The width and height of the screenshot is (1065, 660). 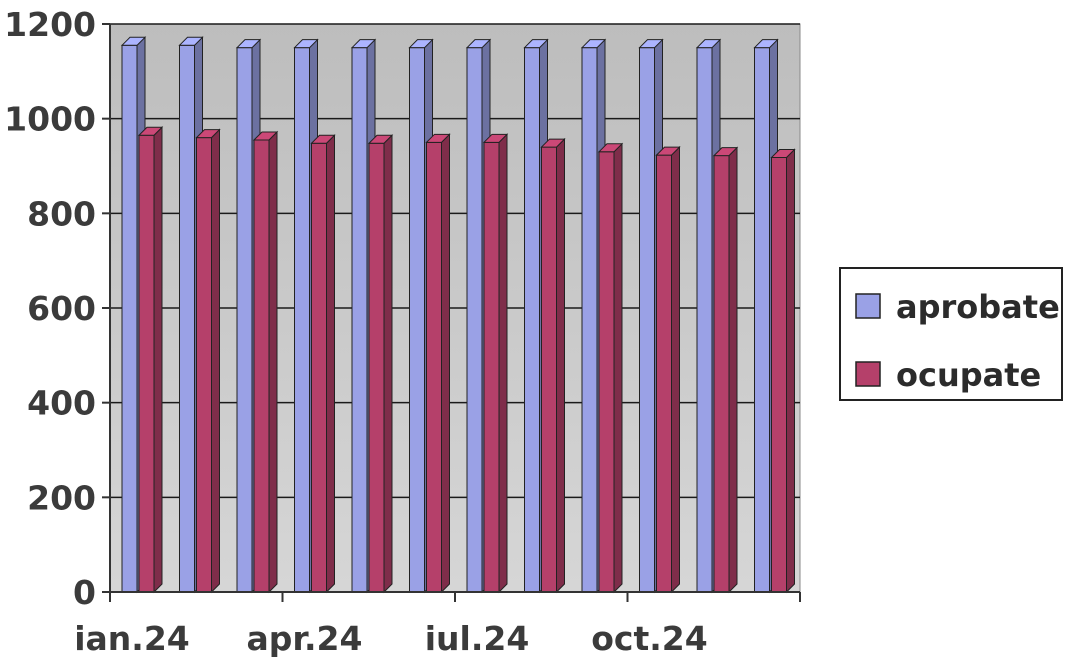 What do you see at coordinates (61, 403) in the screenshot?
I see `y-tick-label: 400` at bounding box center [61, 403].